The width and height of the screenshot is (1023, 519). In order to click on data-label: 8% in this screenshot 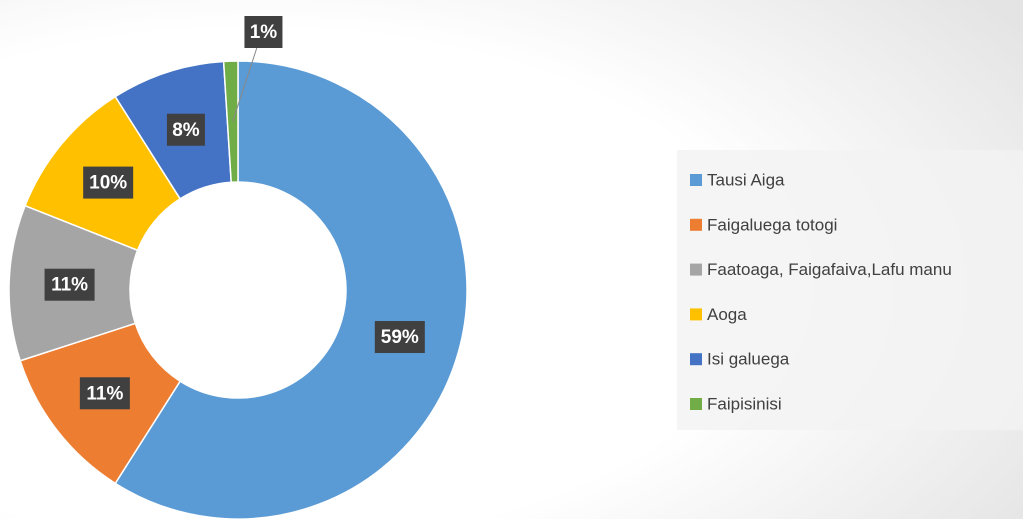, I will do `click(186, 130)`.